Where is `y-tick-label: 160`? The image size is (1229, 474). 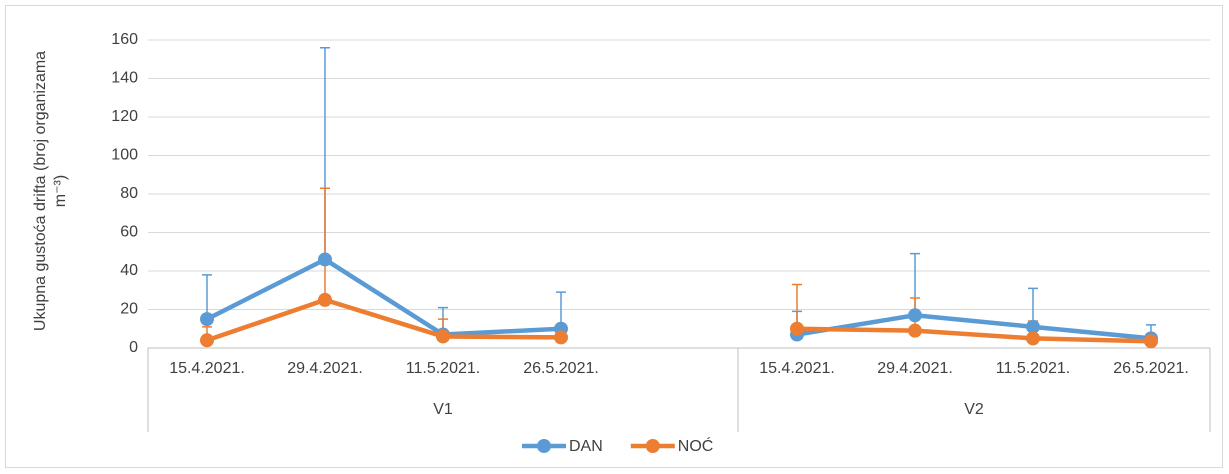 y-tick-label: 160 is located at coordinates (124, 39).